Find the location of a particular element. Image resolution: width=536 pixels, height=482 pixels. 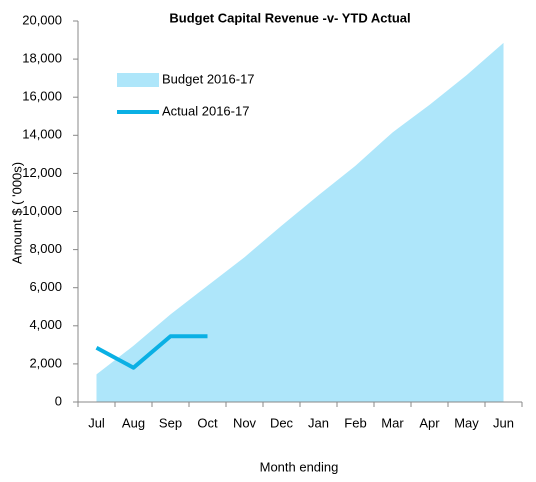

y-tick-label: 8,000 is located at coordinates (45, 248).